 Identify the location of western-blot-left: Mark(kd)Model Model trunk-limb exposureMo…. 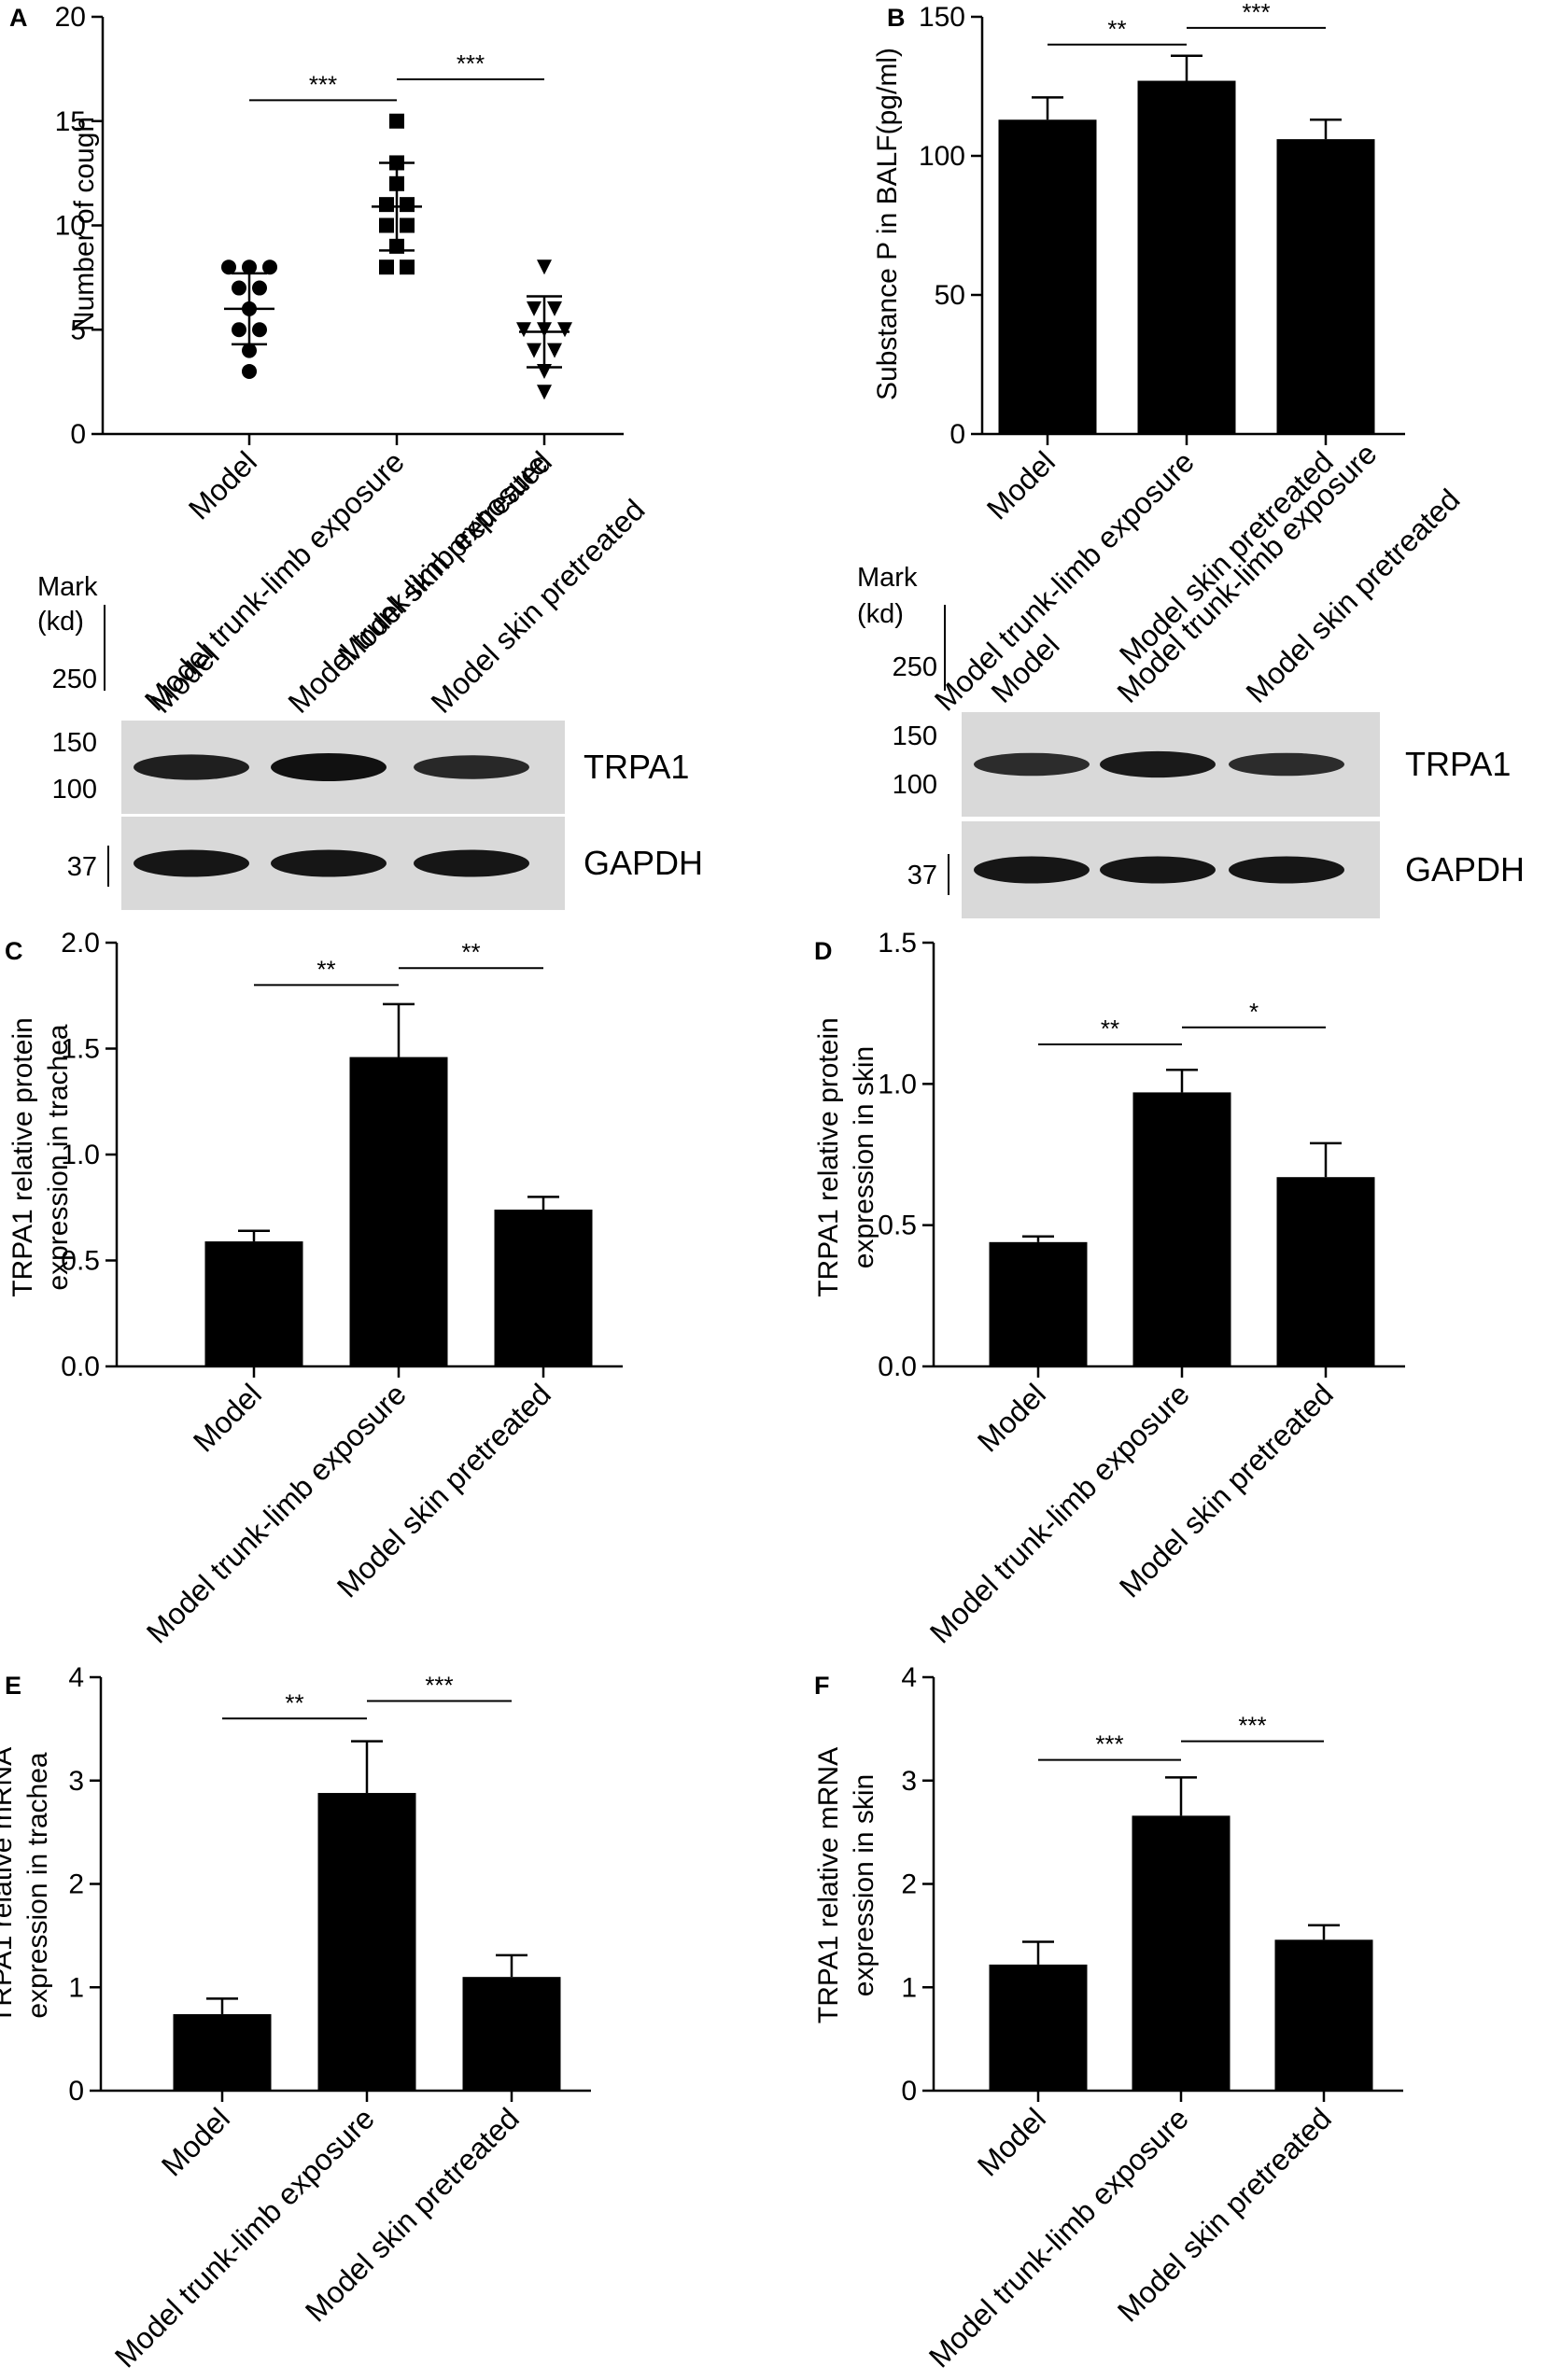
(370, 678).